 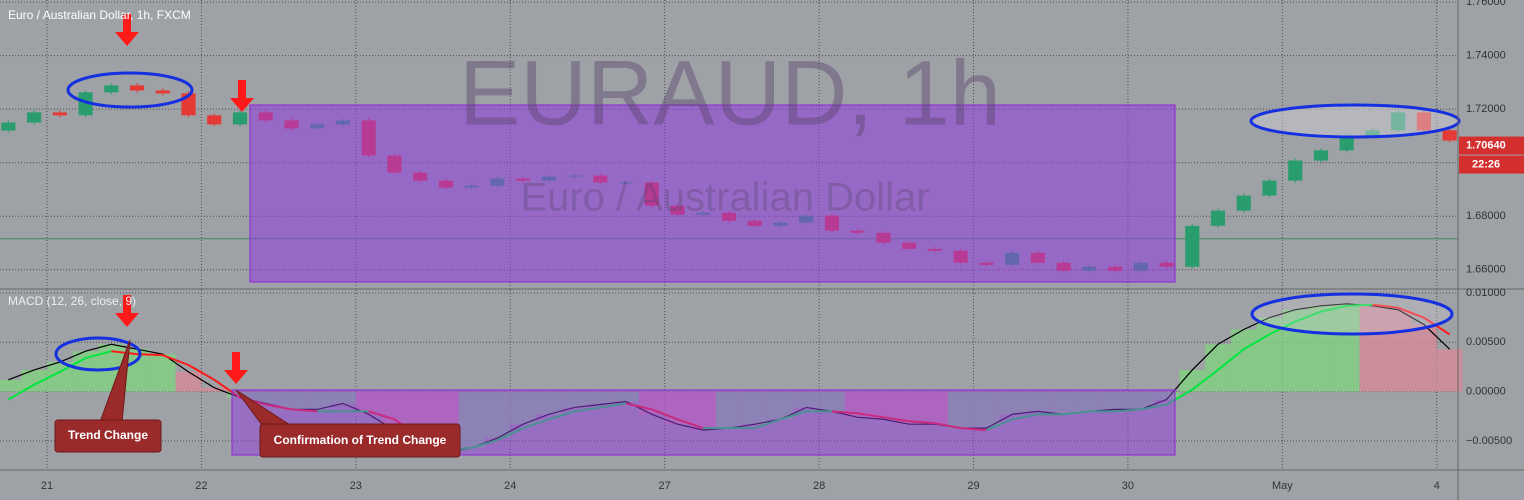 What do you see at coordinates (973, 486) in the screenshot?
I see `x-tick-label: 29` at bounding box center [973, 486].